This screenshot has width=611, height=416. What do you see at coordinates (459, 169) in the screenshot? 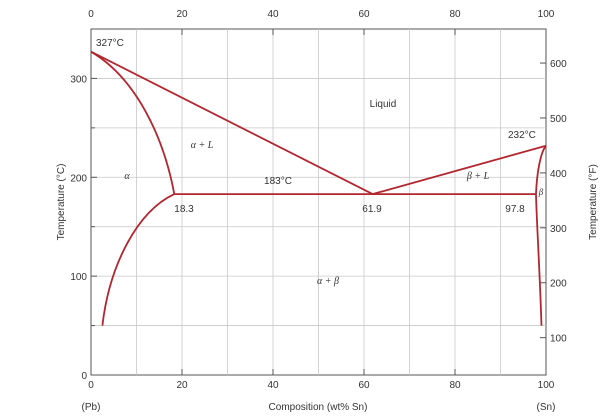
I see `liquidus-right-line` at bounding box center [459, 169].